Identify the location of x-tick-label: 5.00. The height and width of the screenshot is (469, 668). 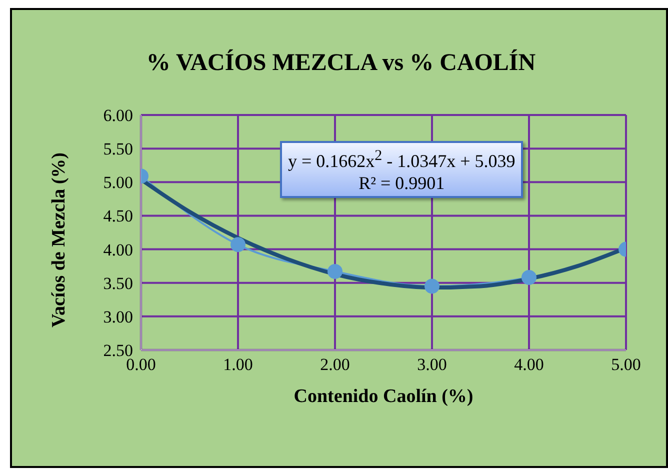
(626, 364).